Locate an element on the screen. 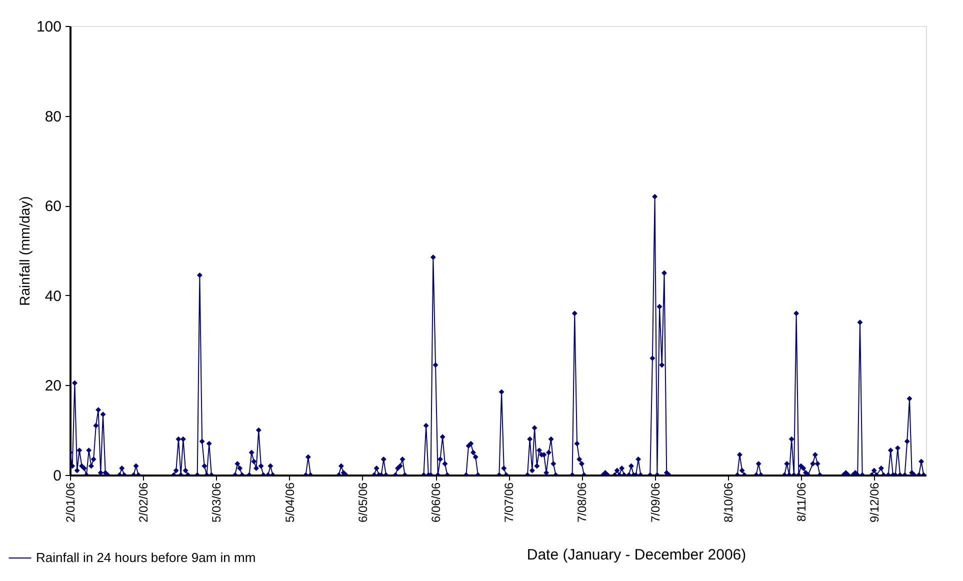  y-axis-title: Rainfall (mm/day) is located at coordinates (24, 251).